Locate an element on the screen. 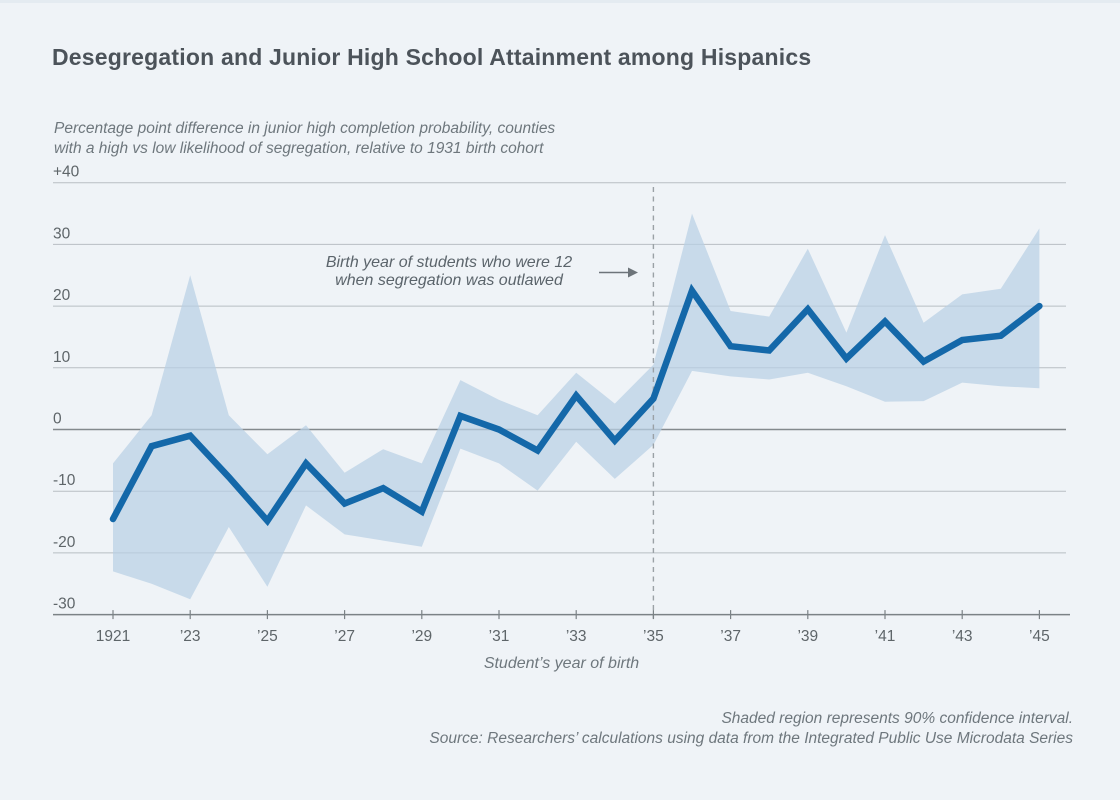  x-tick-label: ’27 is located at coordinates (344, 636).